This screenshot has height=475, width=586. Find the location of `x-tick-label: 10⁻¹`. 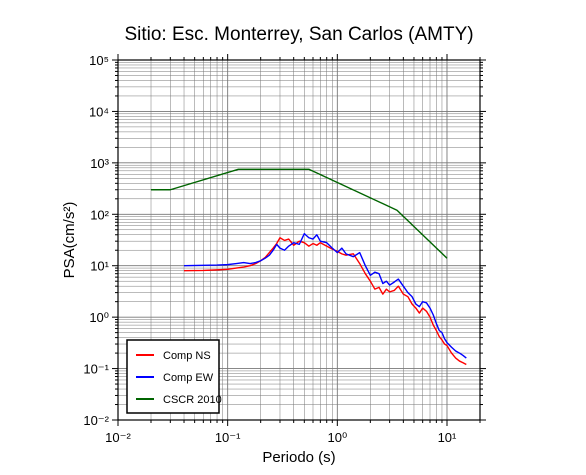

x-tick-label: 10⁻¹ is located at coordinates (228, 437).